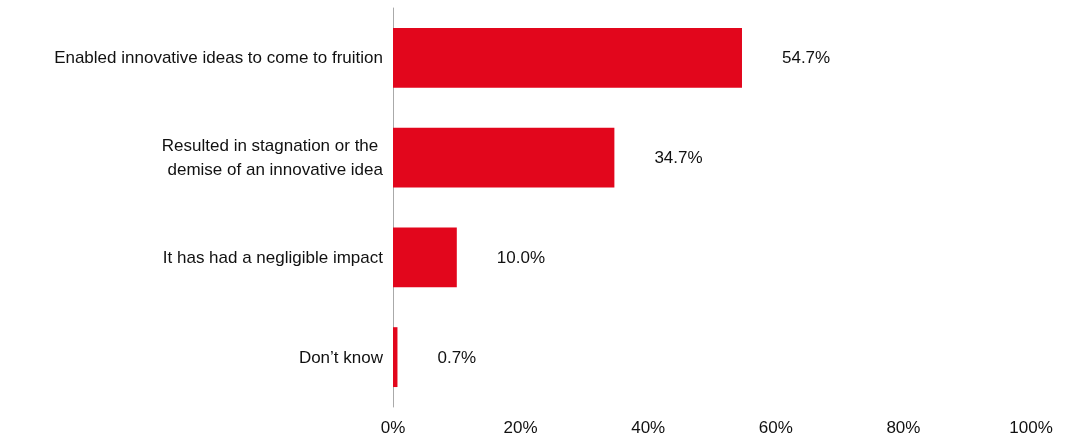  I want to click on x-tick-label: 20%, so click(520, 427).